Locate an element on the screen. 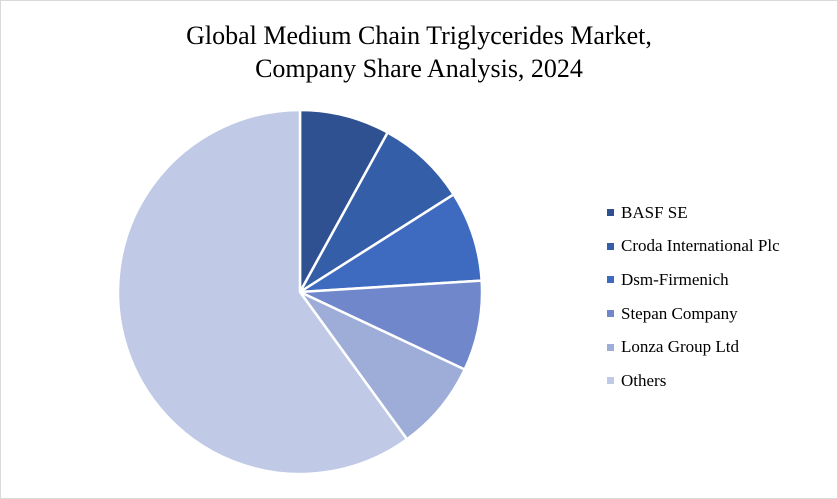 Image resolution: width=838 pixels, height=499 pixels. legend-label: Croda International Plc is located at coordinates (700, 246).